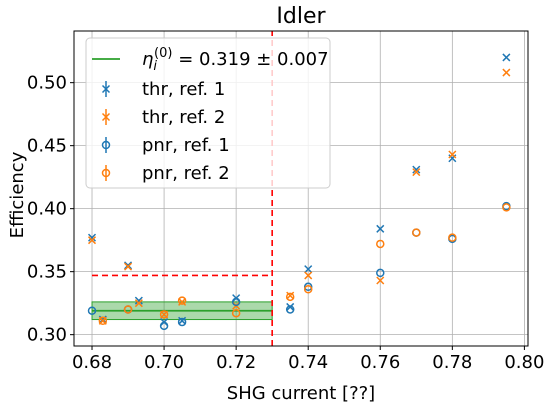 This screenshot has width=546, height=409. I want to click on y-tick-label: 0.40, so click(47, 209).